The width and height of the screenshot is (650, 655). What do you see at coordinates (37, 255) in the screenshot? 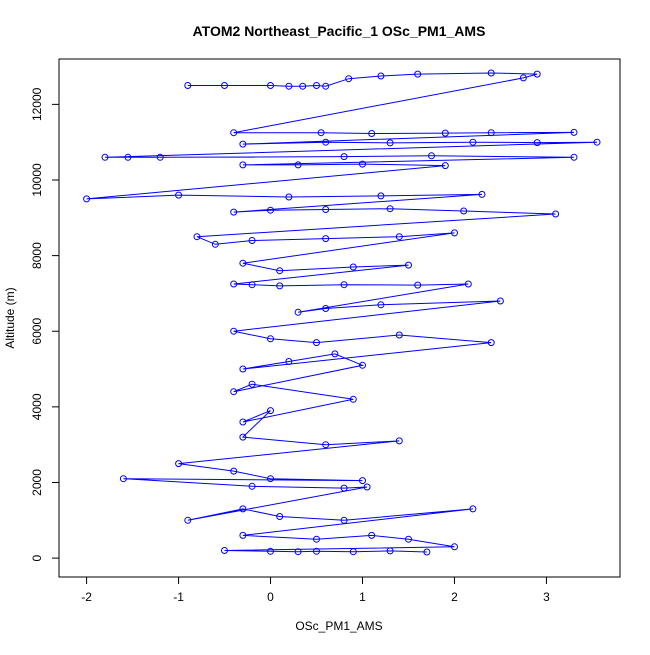
I see `y-tick-label: 8000` at bounding box center [37, 255].